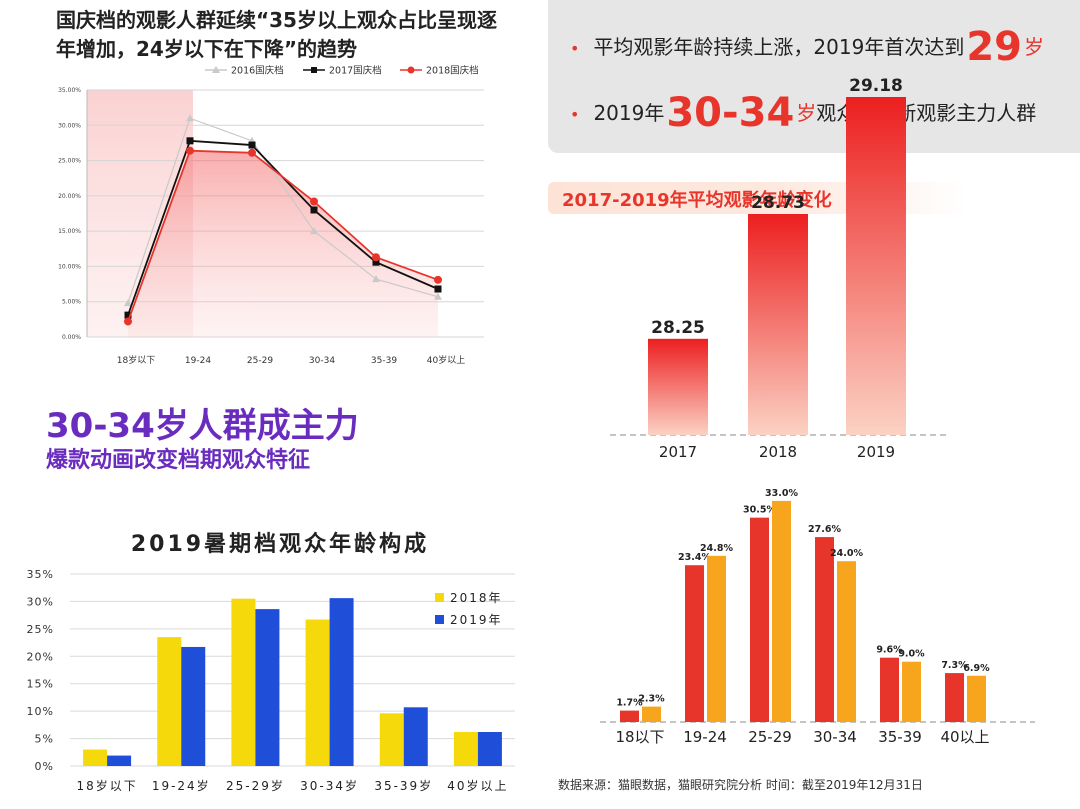 The height and width of the screenshot is (809, 1080). Describe the element at coordinates (40, 656) in the screenshot. I see `y-tick-label: 20%` at that location.